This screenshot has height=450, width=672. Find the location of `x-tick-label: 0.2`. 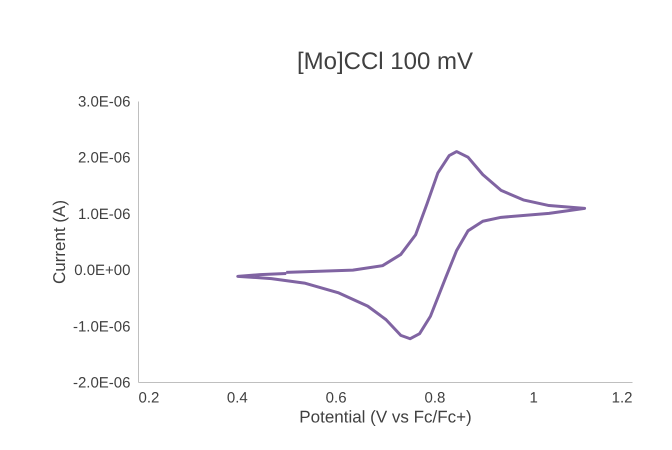

x-tick-label: 0.2 is located at coordinates (149, 398).